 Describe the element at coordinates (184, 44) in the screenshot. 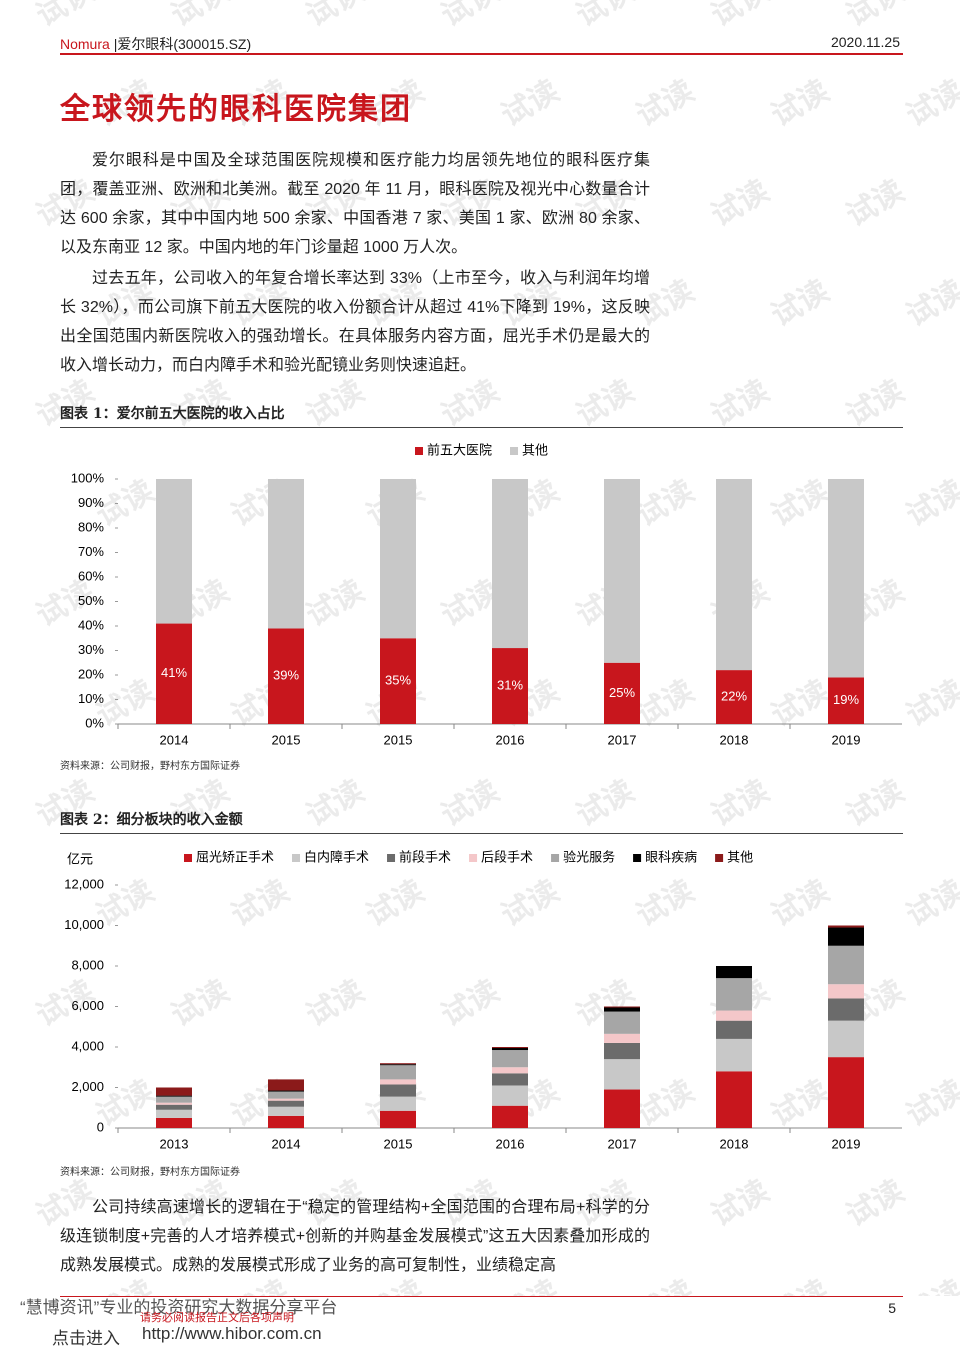

I see `company: 爱尔眼科(300015.SZ)` at that location.